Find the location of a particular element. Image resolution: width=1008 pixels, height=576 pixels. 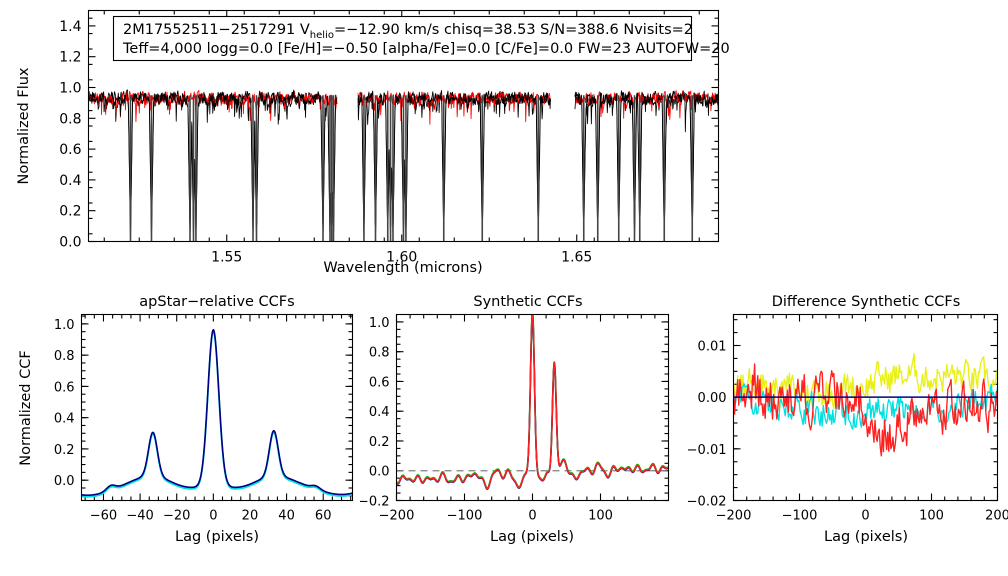

svg-text: −40 is located at coordinates (139, 516).